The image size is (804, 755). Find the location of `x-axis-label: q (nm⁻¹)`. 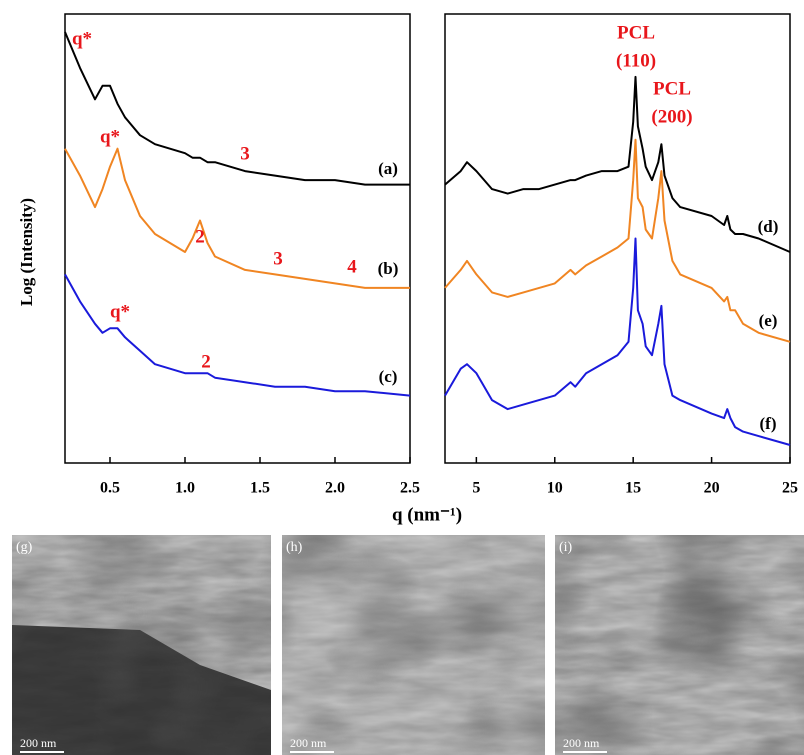

x-axis-label: q (nm⁻¹) is located at coordinates (427, 514).